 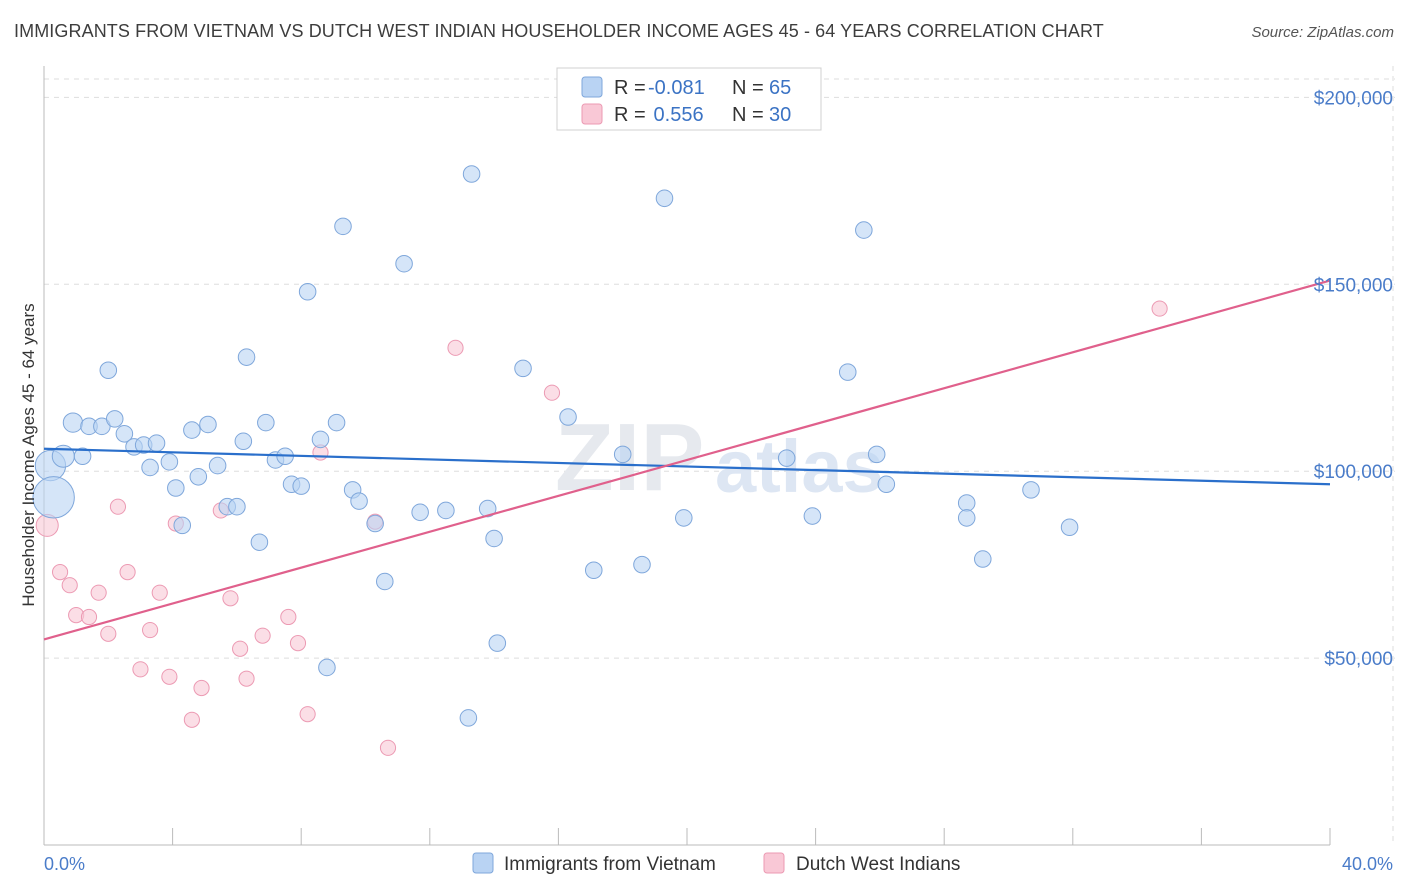 I want to click on y-tick-label: $100,000, so click(x=1353, y=472).